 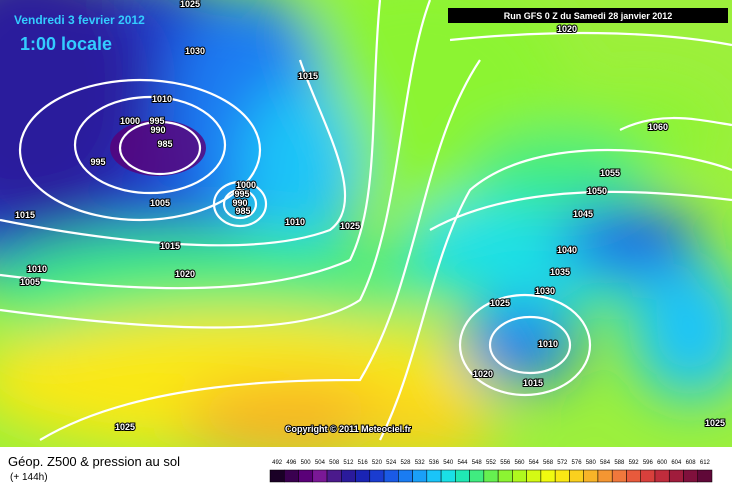 I want to click on colorbar-label: 608, so click(x=691, y=463).